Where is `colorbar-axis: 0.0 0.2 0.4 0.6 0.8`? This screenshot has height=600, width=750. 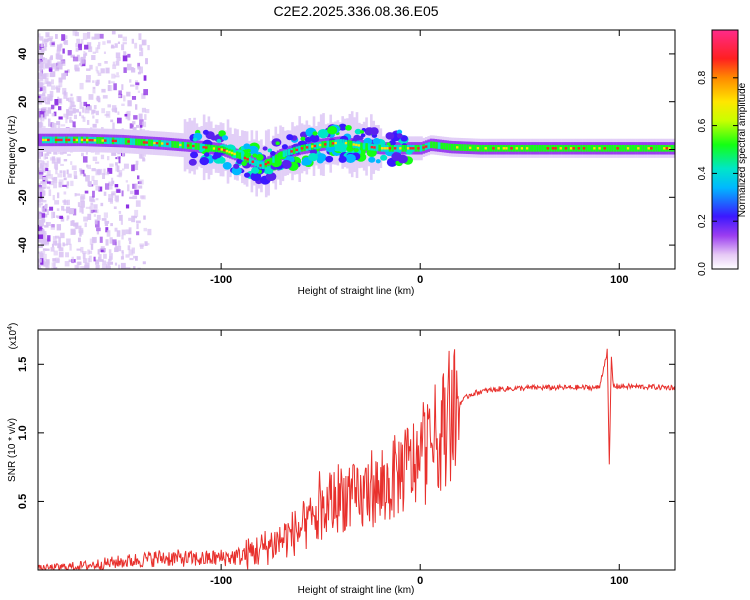 colorbar-axis: 0.0 0.2 0.4 0.6 0.8 is located at coordinates (717, 173).